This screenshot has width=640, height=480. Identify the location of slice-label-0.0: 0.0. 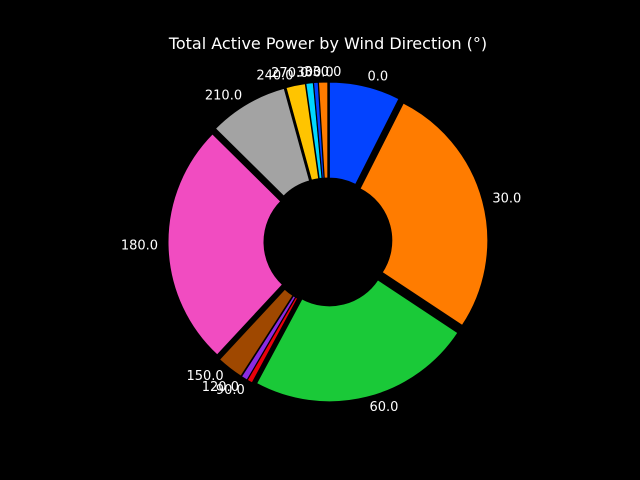
(377, 77).